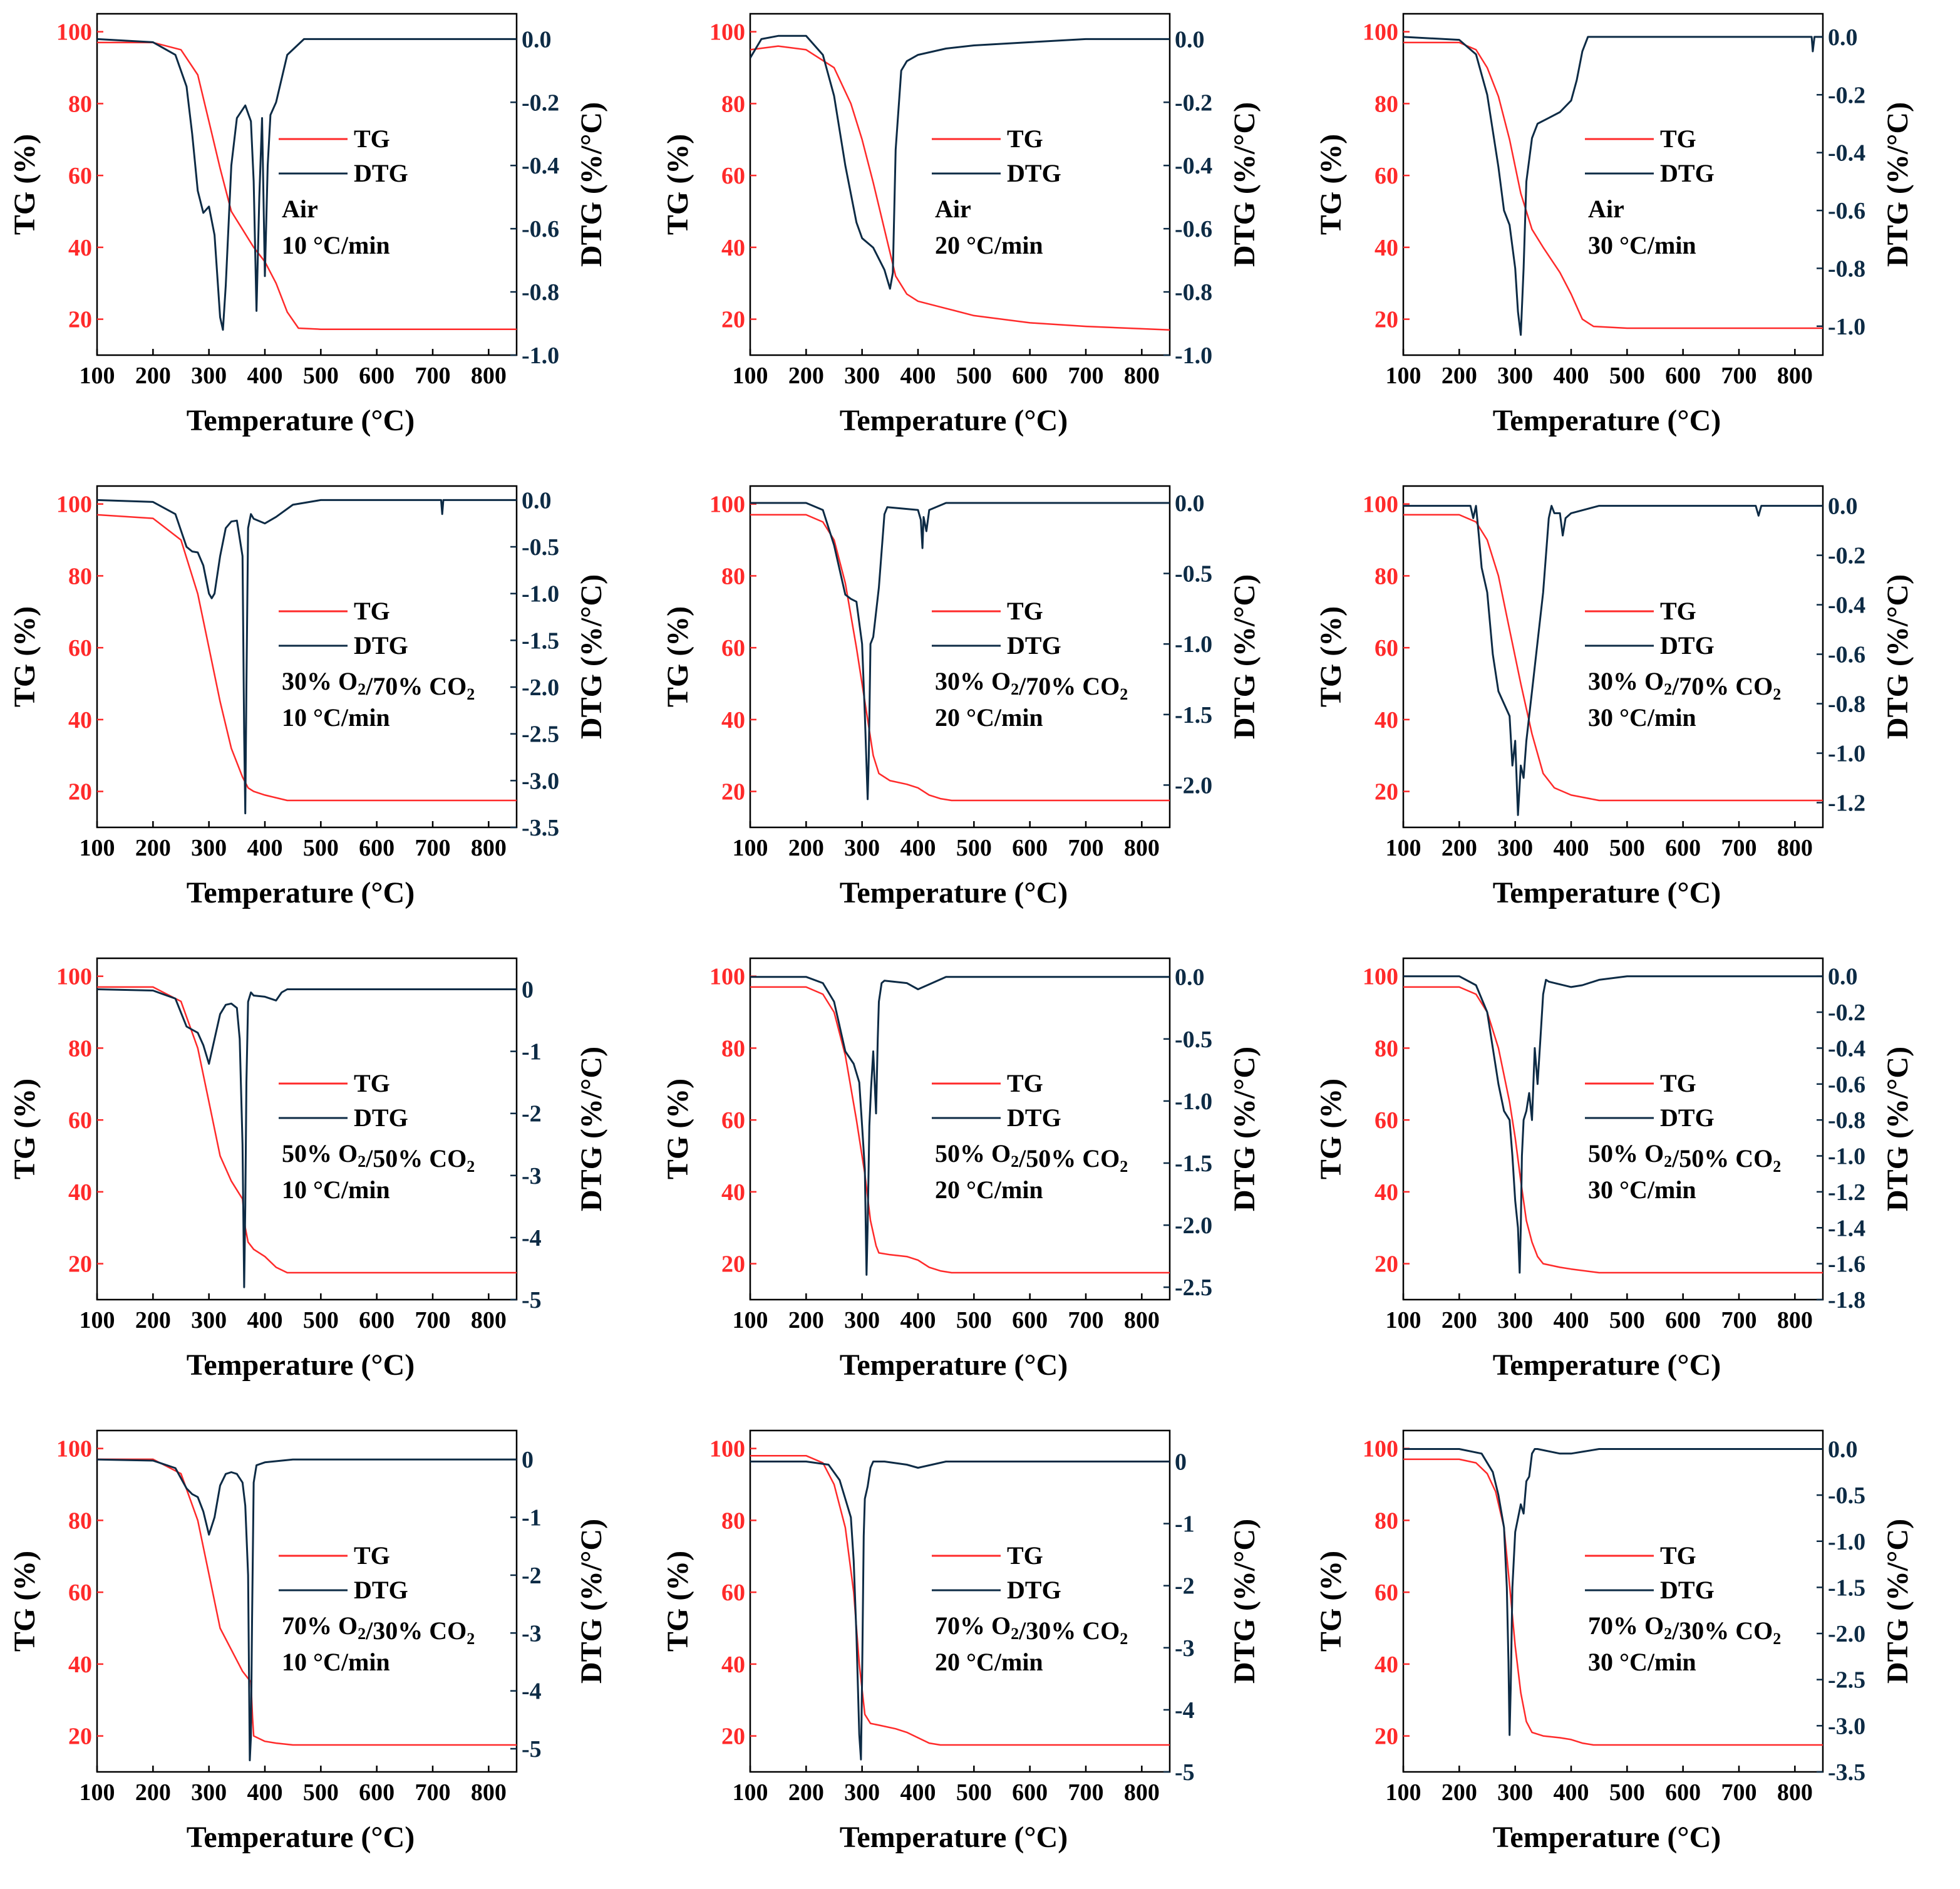 The height and width of the screenshot is (1889, 1960). I want to click on right-tick-label: -0.2, so click(1846, 1013).